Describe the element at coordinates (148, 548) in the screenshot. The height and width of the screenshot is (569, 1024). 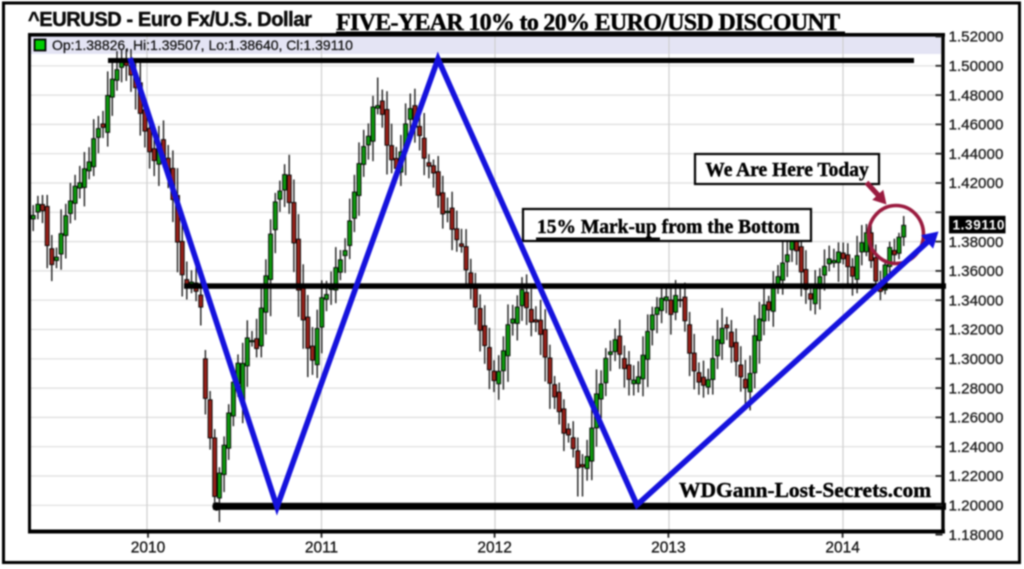
I see `svg-text: 2010` at that location.